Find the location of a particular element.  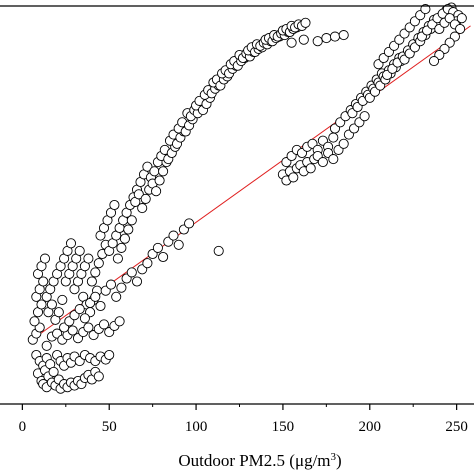

x-axis-title: Outdoor PM2.5 (μg/m3) is located at coordinates (259, 460).